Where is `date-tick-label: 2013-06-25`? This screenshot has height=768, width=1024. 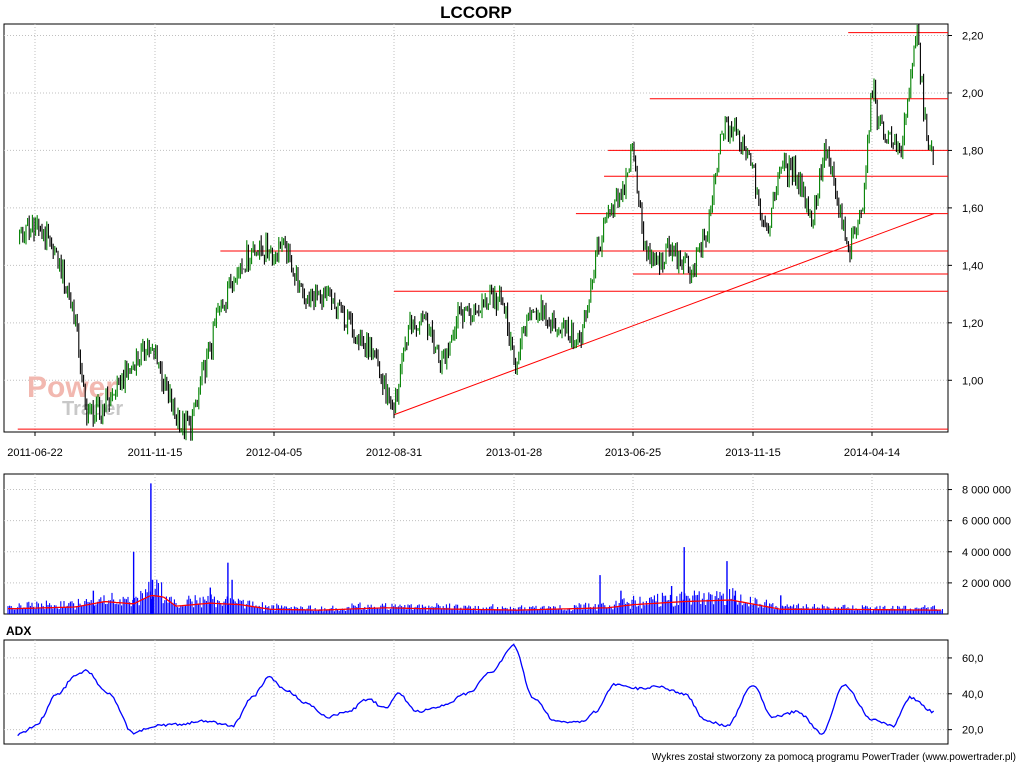 date-tick-label: 2013-06-25 is located at coordinates (633, 453).